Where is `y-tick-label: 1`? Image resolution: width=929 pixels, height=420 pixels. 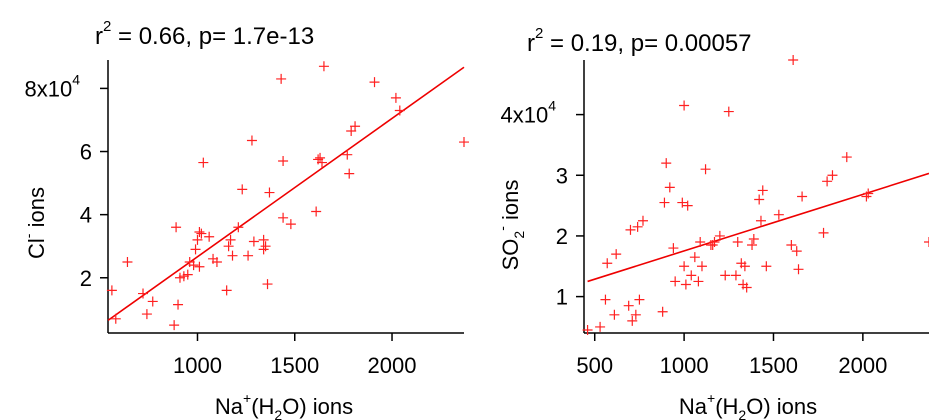
y-tick-label: 1 is located at coordinates (562, 297).